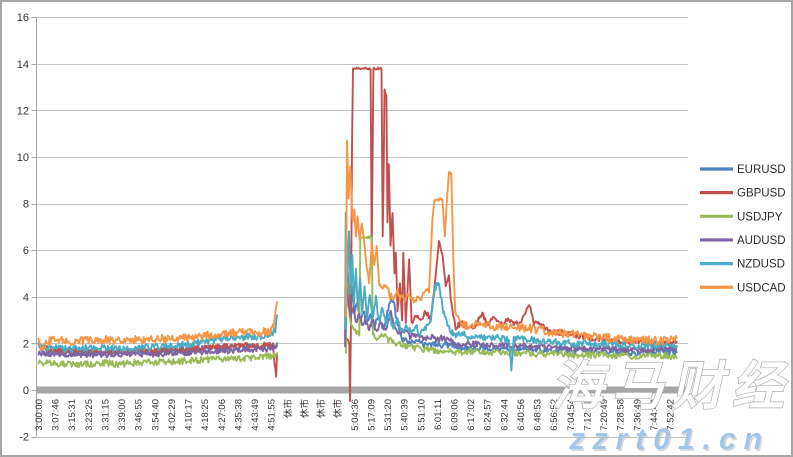 This screenshot has height=457, width=793. What do you see at coordinates (105, 415) in the screenshot?
I see `x-tick-label: 3:31:15` at bounding box center [105, 415].